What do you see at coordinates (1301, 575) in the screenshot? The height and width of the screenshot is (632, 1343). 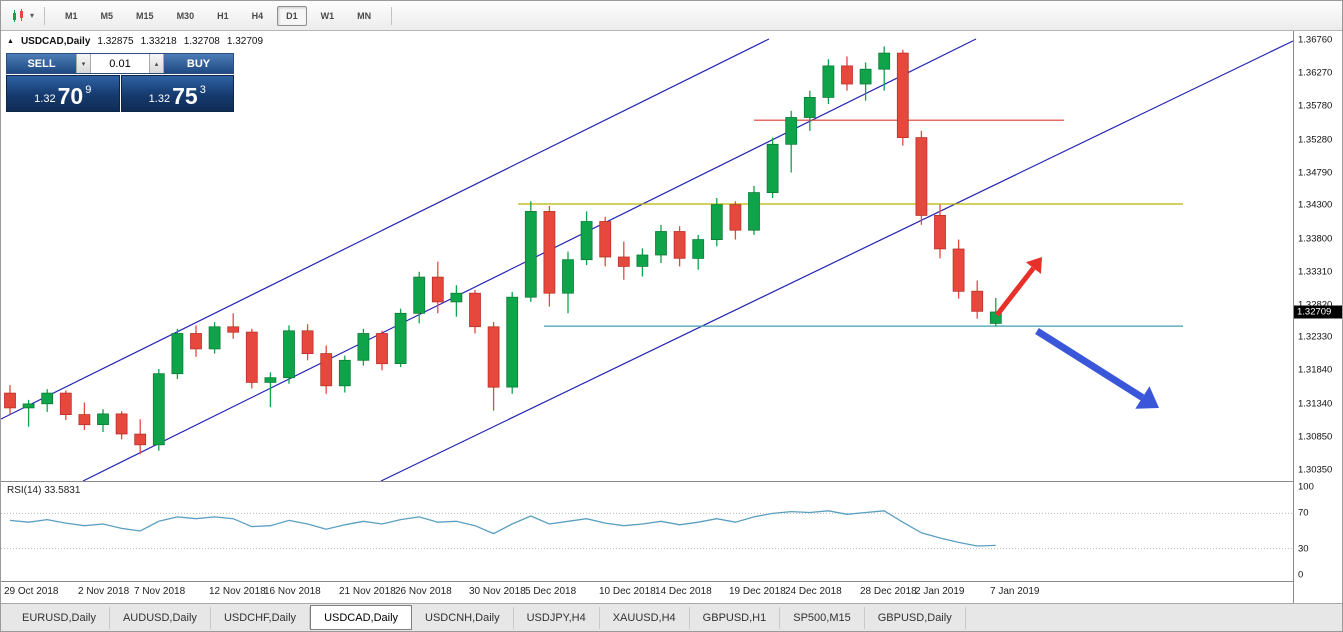 I see `rsi-tick-label: 0` at bounding box center [1301, 575].